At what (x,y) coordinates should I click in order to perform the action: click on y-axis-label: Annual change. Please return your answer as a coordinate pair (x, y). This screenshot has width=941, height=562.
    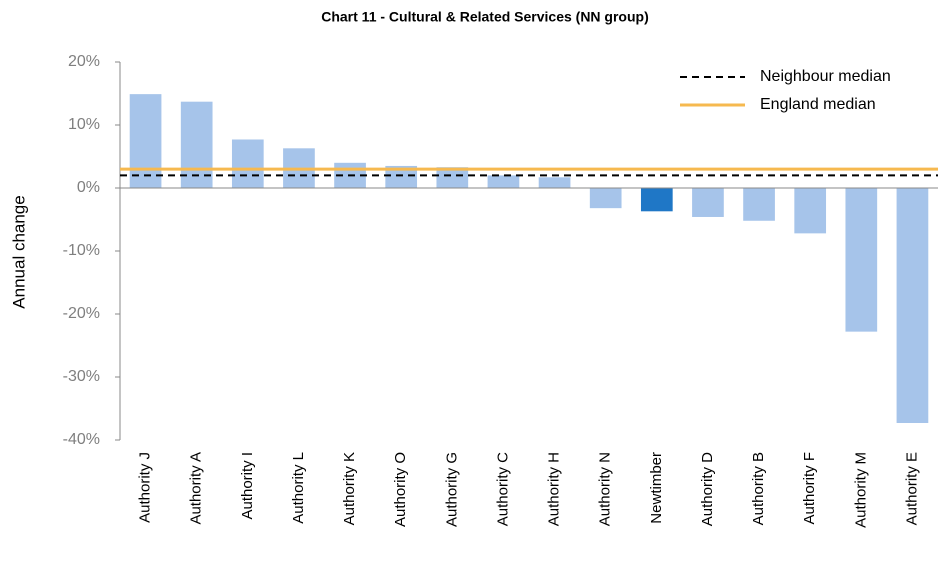
    Looking at the image, I should click on (18, 251).